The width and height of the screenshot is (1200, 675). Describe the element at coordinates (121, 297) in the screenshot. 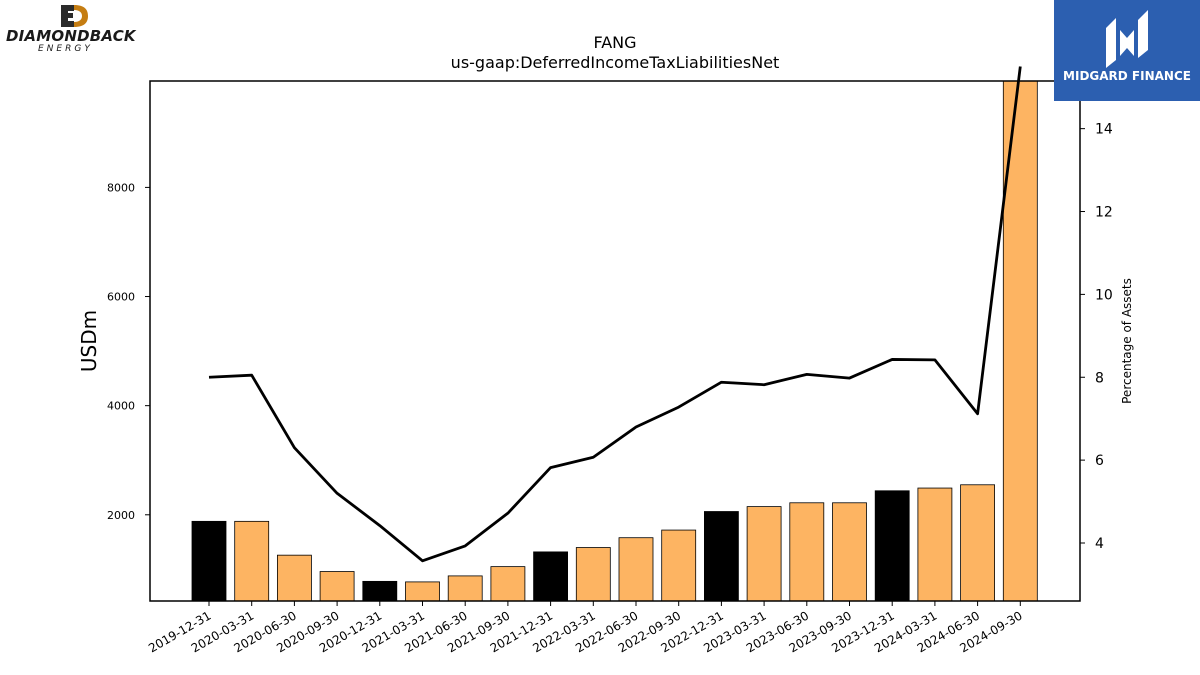

I see `y-tick-label: 6000` at that location.